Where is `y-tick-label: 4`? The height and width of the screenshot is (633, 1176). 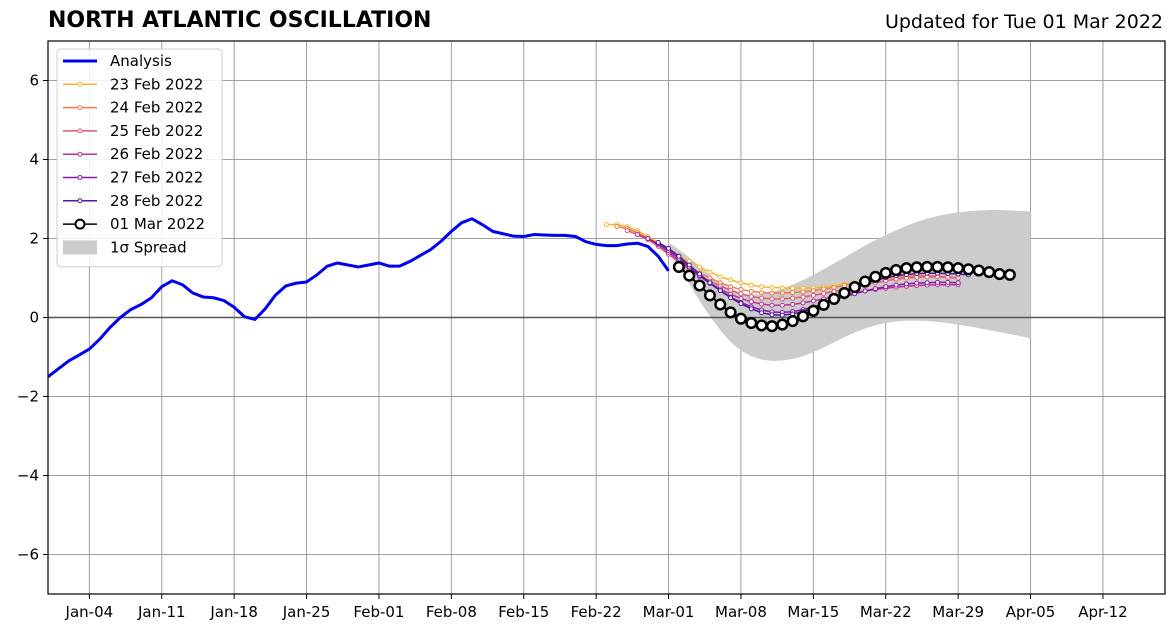 y-tick-label: 4 is located at coordinates (34, 160).